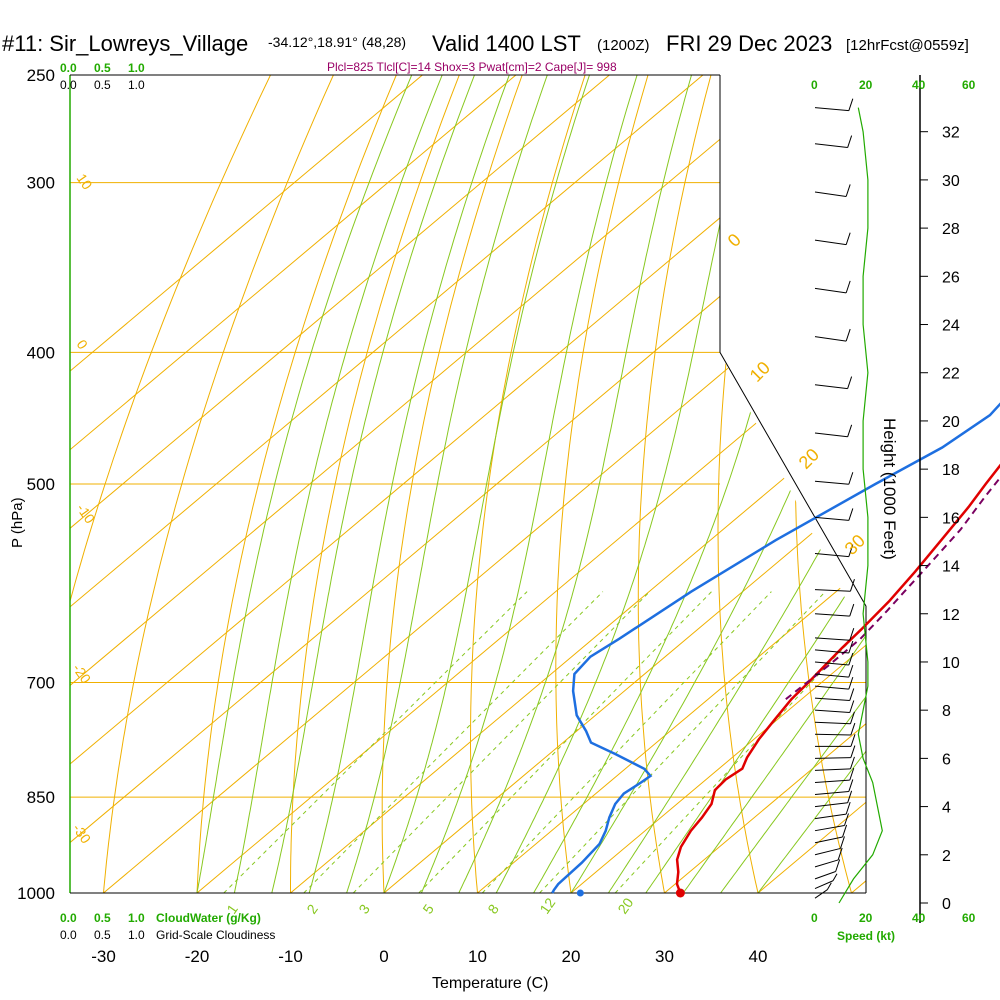  I want to click on pressure-tick-250: 250, so click(41, 75).